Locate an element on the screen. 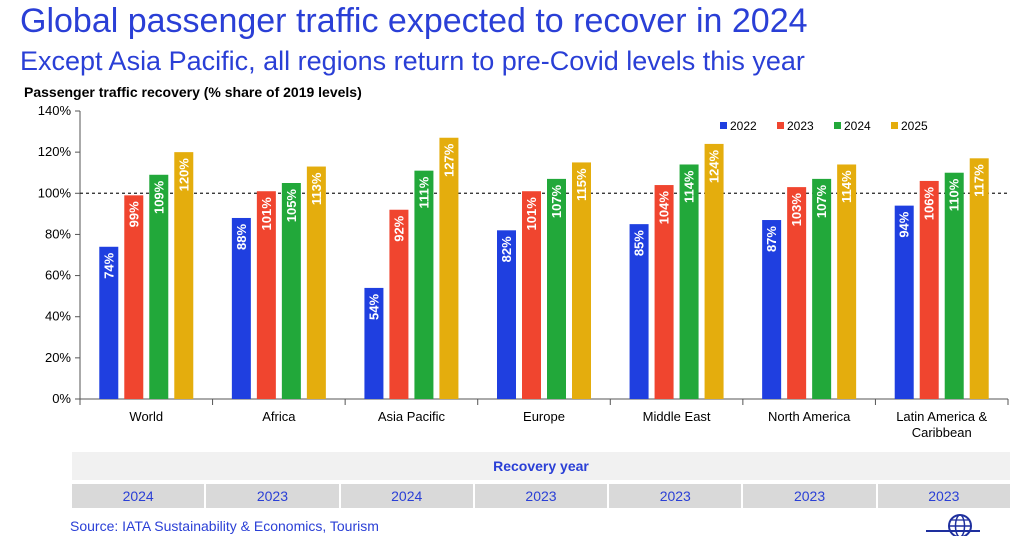 This screenshot has height=536, width=1024. recovery-year-header: Recovery year is located at coordinates (541, 466).